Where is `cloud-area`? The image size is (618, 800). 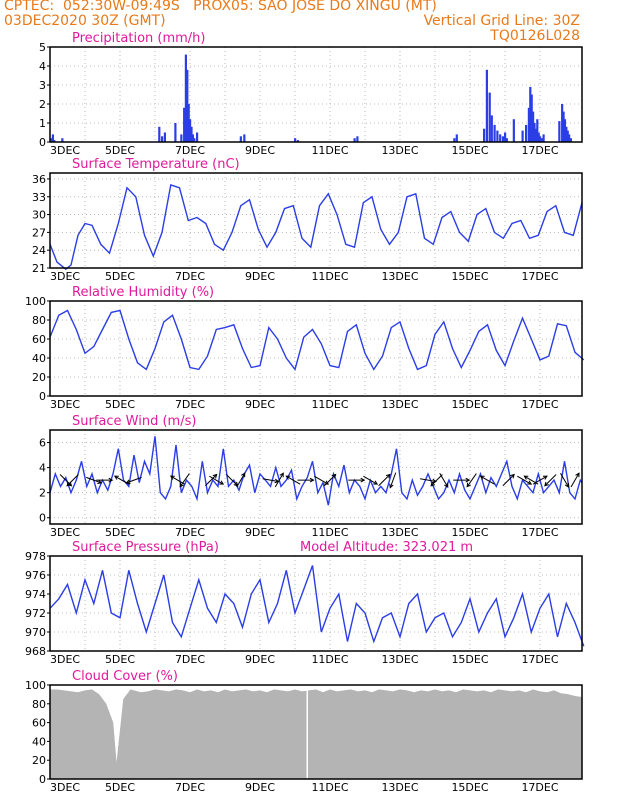
cloud-area is located at coordinates (316, 734).